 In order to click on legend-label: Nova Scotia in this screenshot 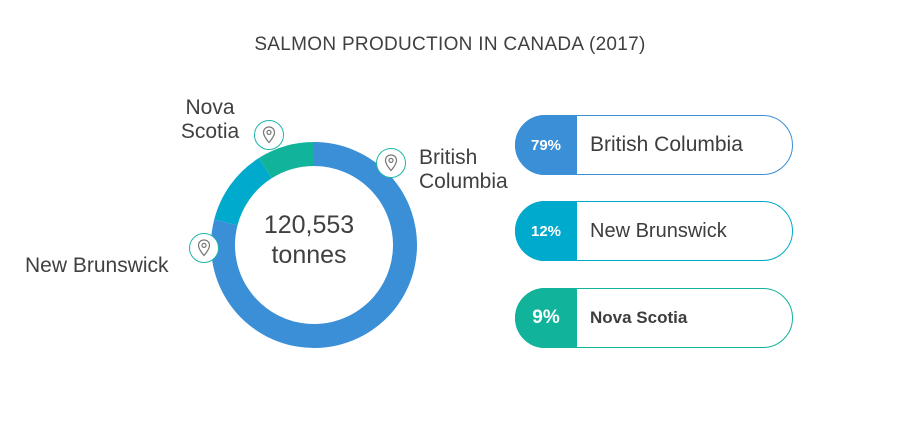, I will do `click(639, 317)`.